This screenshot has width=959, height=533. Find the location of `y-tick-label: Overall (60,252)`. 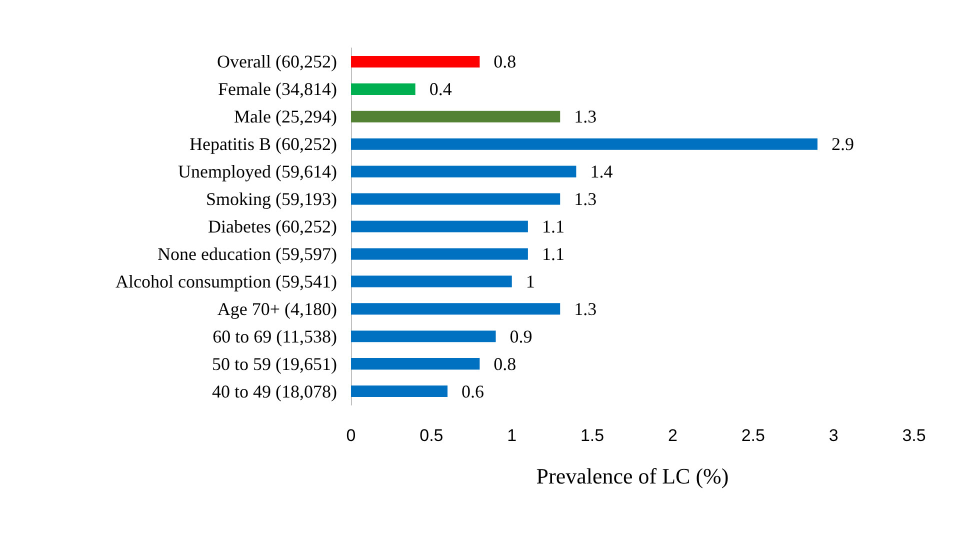

y-tick-label: Overall (60,252) is located at coordinates (277, 62).